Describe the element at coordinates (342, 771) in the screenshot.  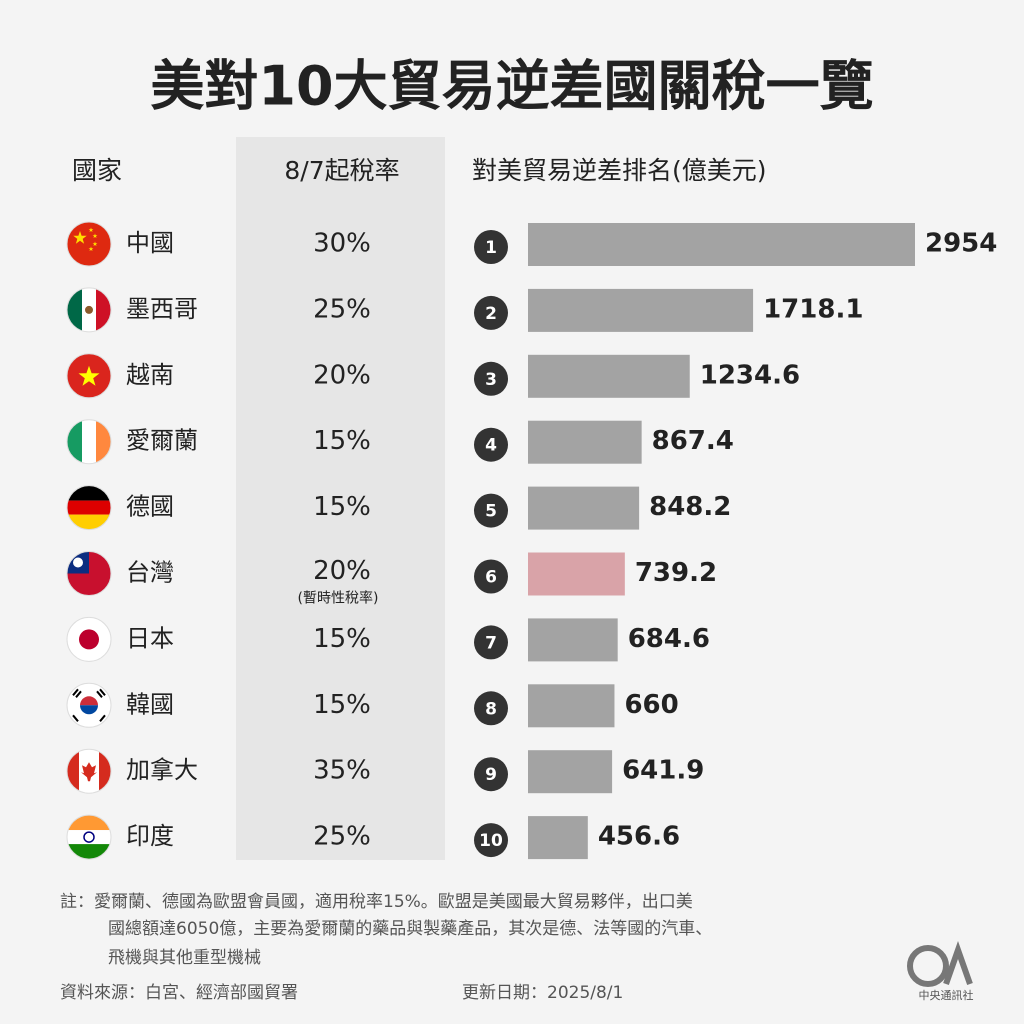
I see `tariff-label: 35%` at that location.